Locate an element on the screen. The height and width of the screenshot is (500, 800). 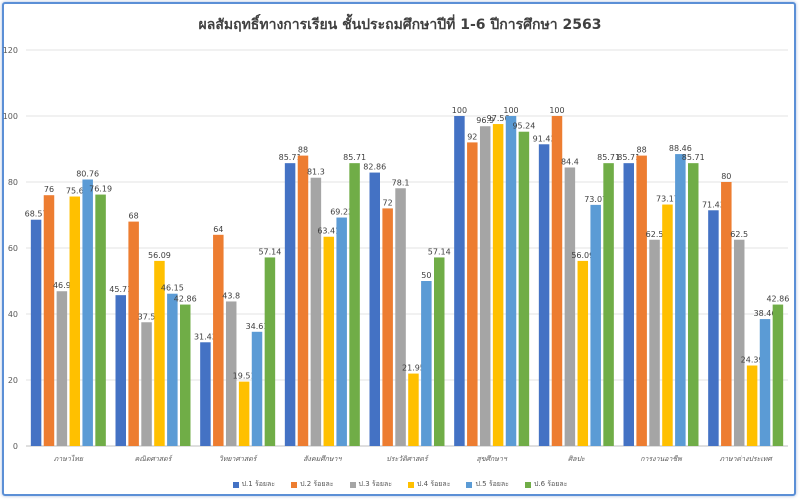
data-label: 76.19 is located at coordinates (100, 189).